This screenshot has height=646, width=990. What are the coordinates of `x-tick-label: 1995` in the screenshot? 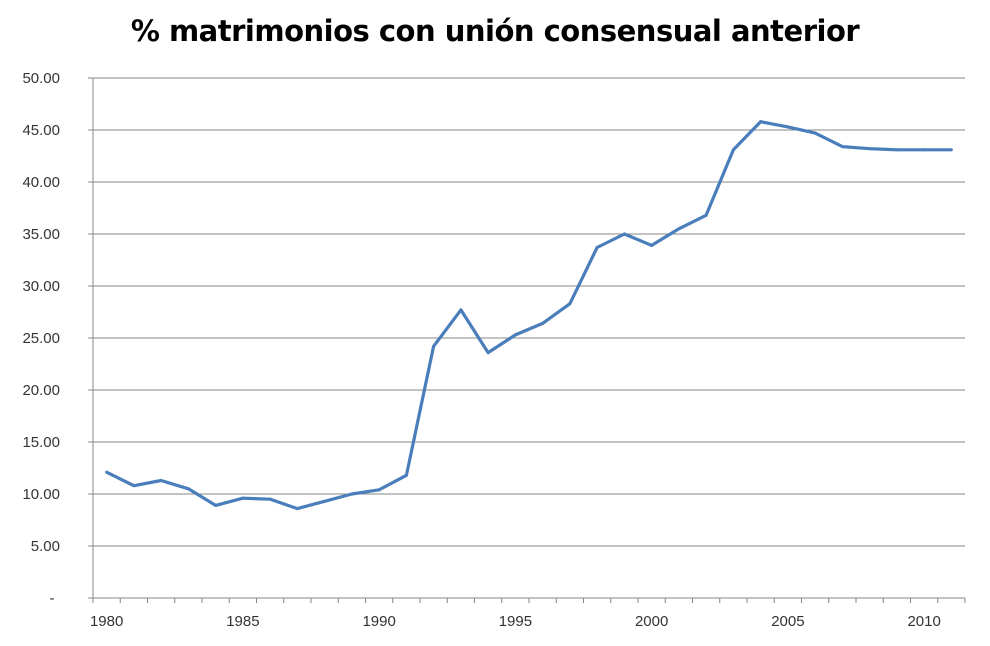 It's located at (515, 621).